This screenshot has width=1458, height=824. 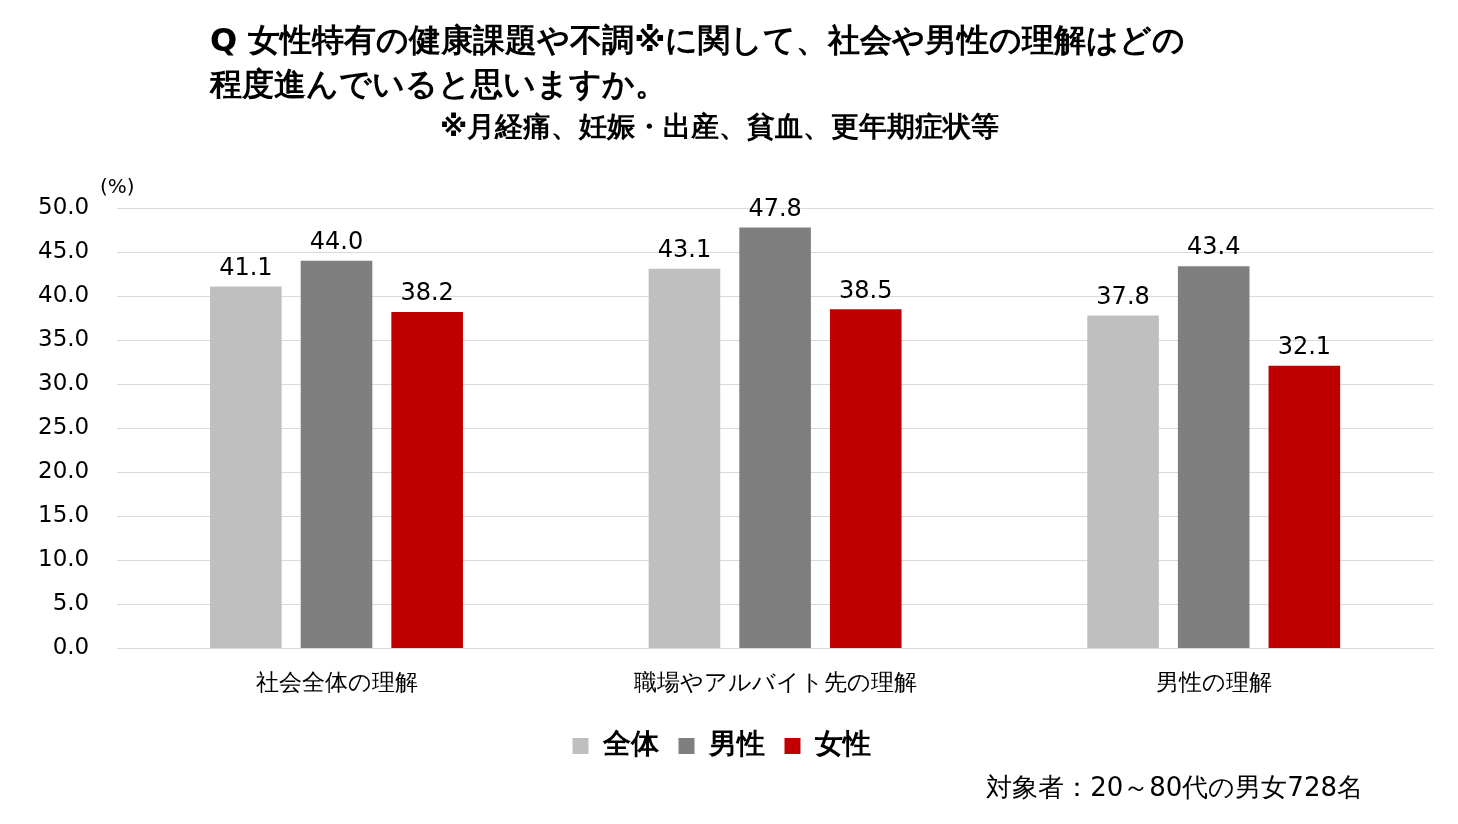 What do you see at coordinates (63, 558) in the screenshot?
I see `y-tick-label: 10.0` at bounding box center [63, 558].